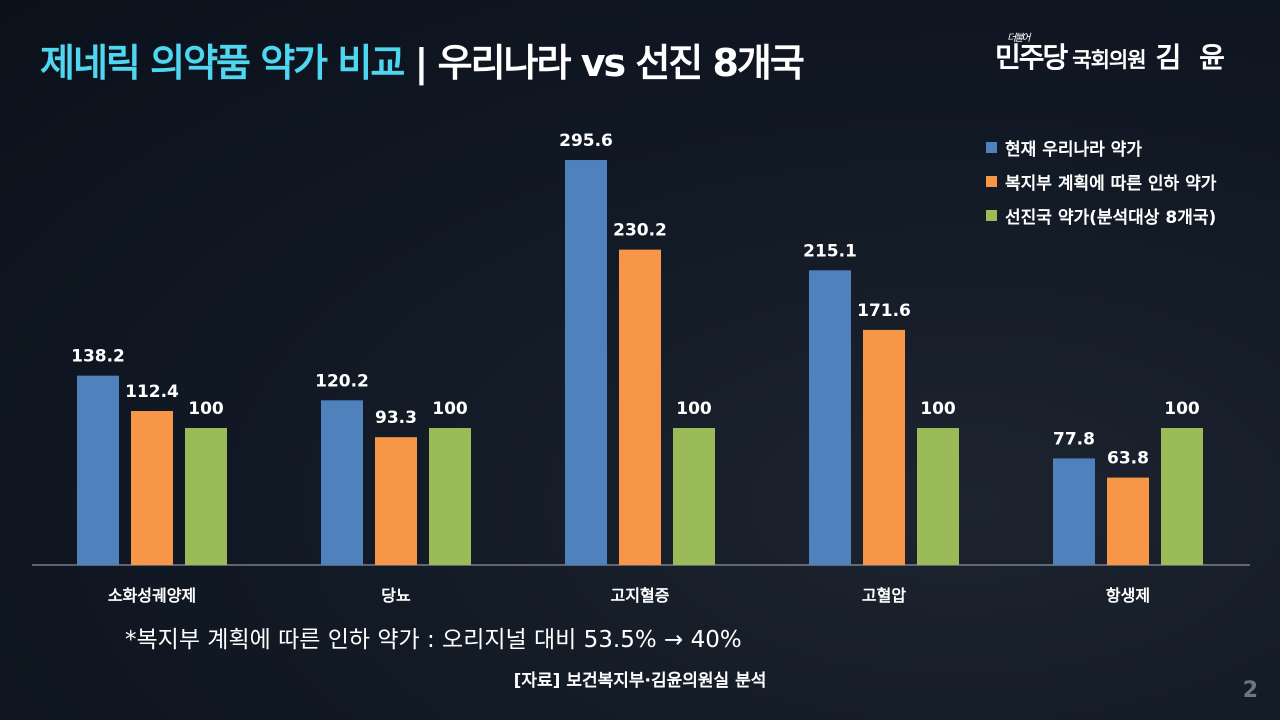  I want to click on legend-label: 선진국 약가(분석대상 8개국), so click(1111, 217).